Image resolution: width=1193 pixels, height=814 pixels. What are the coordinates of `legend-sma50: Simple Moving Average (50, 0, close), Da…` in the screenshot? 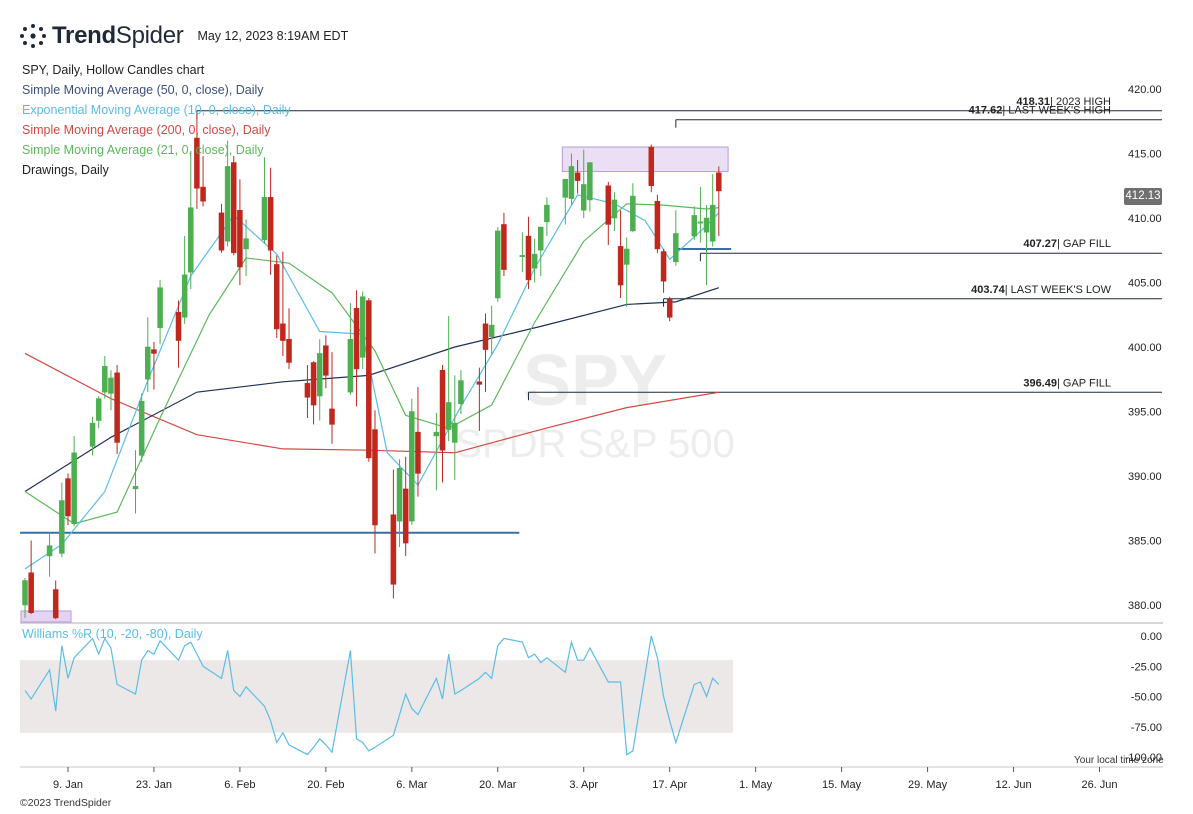 It's located at (143, 90).